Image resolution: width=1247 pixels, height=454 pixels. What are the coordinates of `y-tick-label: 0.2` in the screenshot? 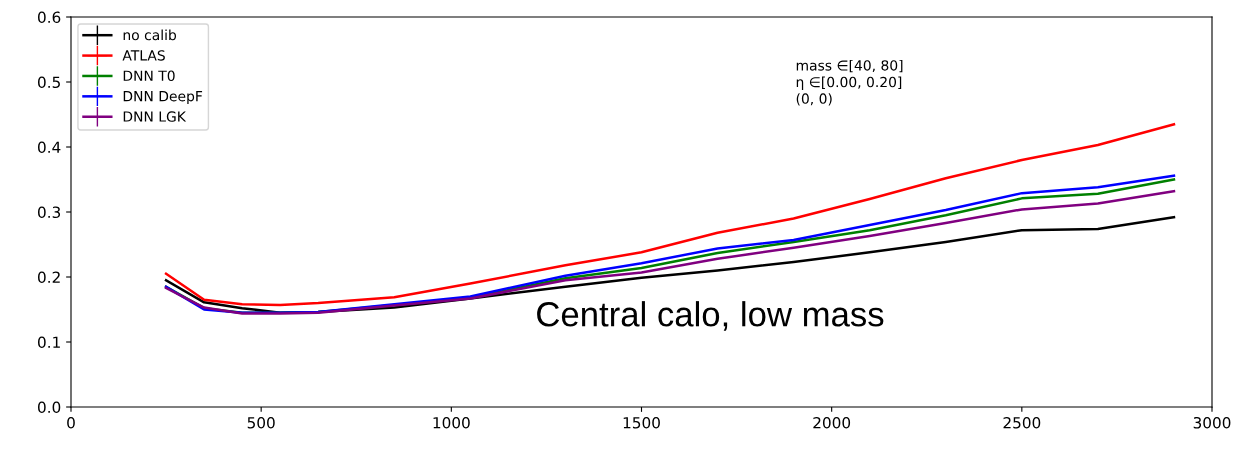 It's located at (48, 277).